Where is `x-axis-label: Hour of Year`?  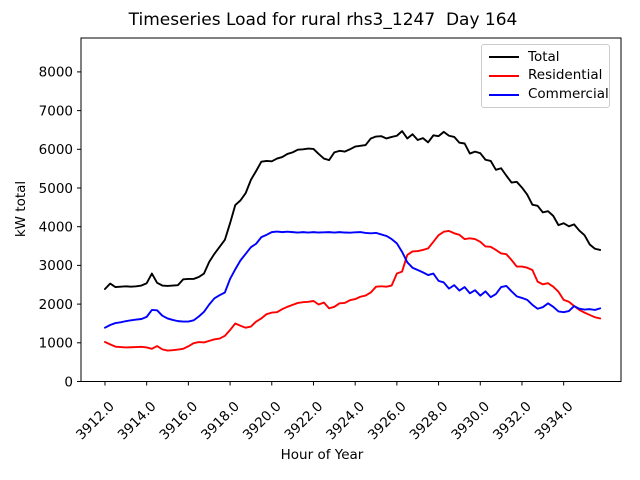
x-axis-label: Hour of Year is located at coordinates (322, 455).